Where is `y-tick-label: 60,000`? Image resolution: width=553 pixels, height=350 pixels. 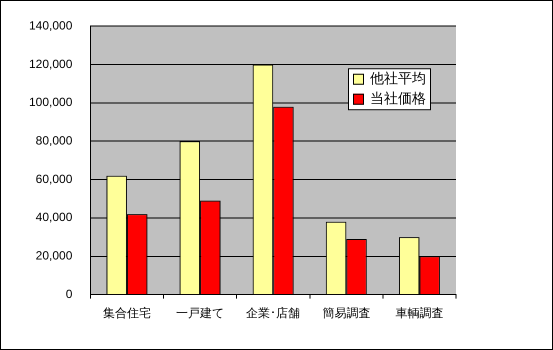
y-tick-label: 60,000 is located at coordinates (54, 179).